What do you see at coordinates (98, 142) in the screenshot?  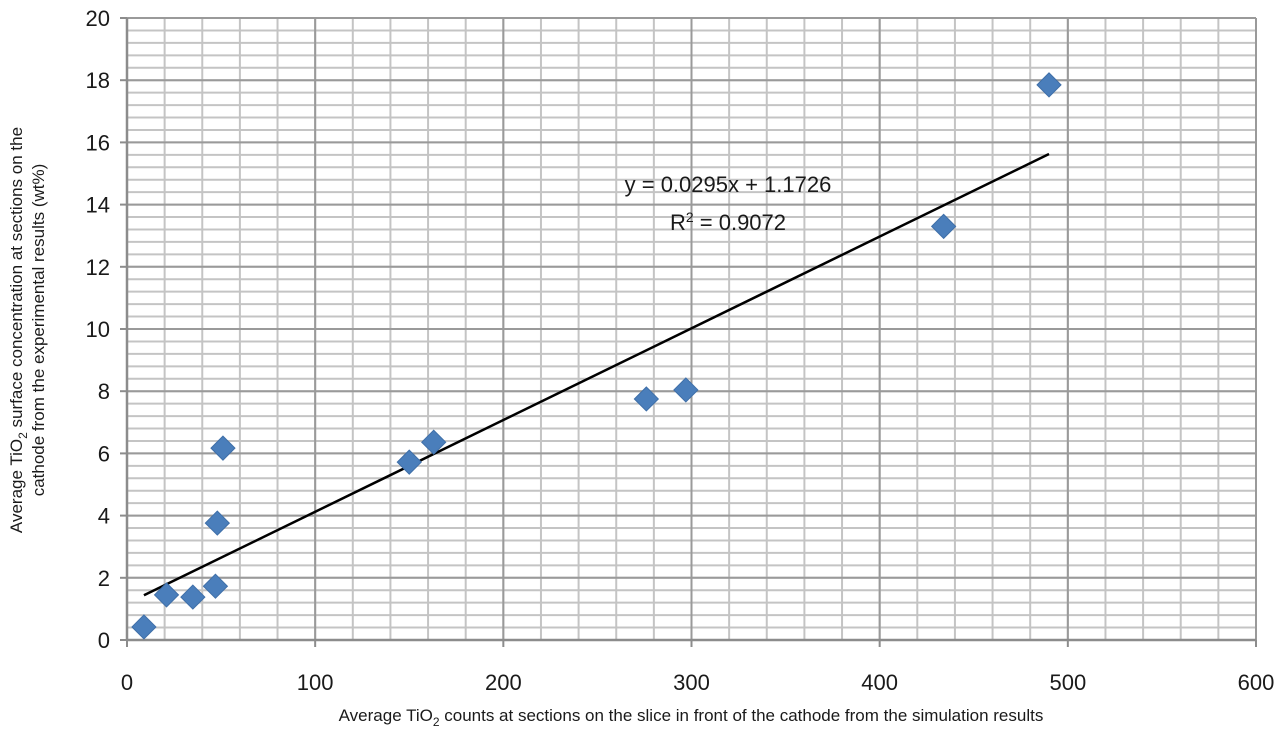 I see `y-tick-label: 16` at bounding box center [98, 142].